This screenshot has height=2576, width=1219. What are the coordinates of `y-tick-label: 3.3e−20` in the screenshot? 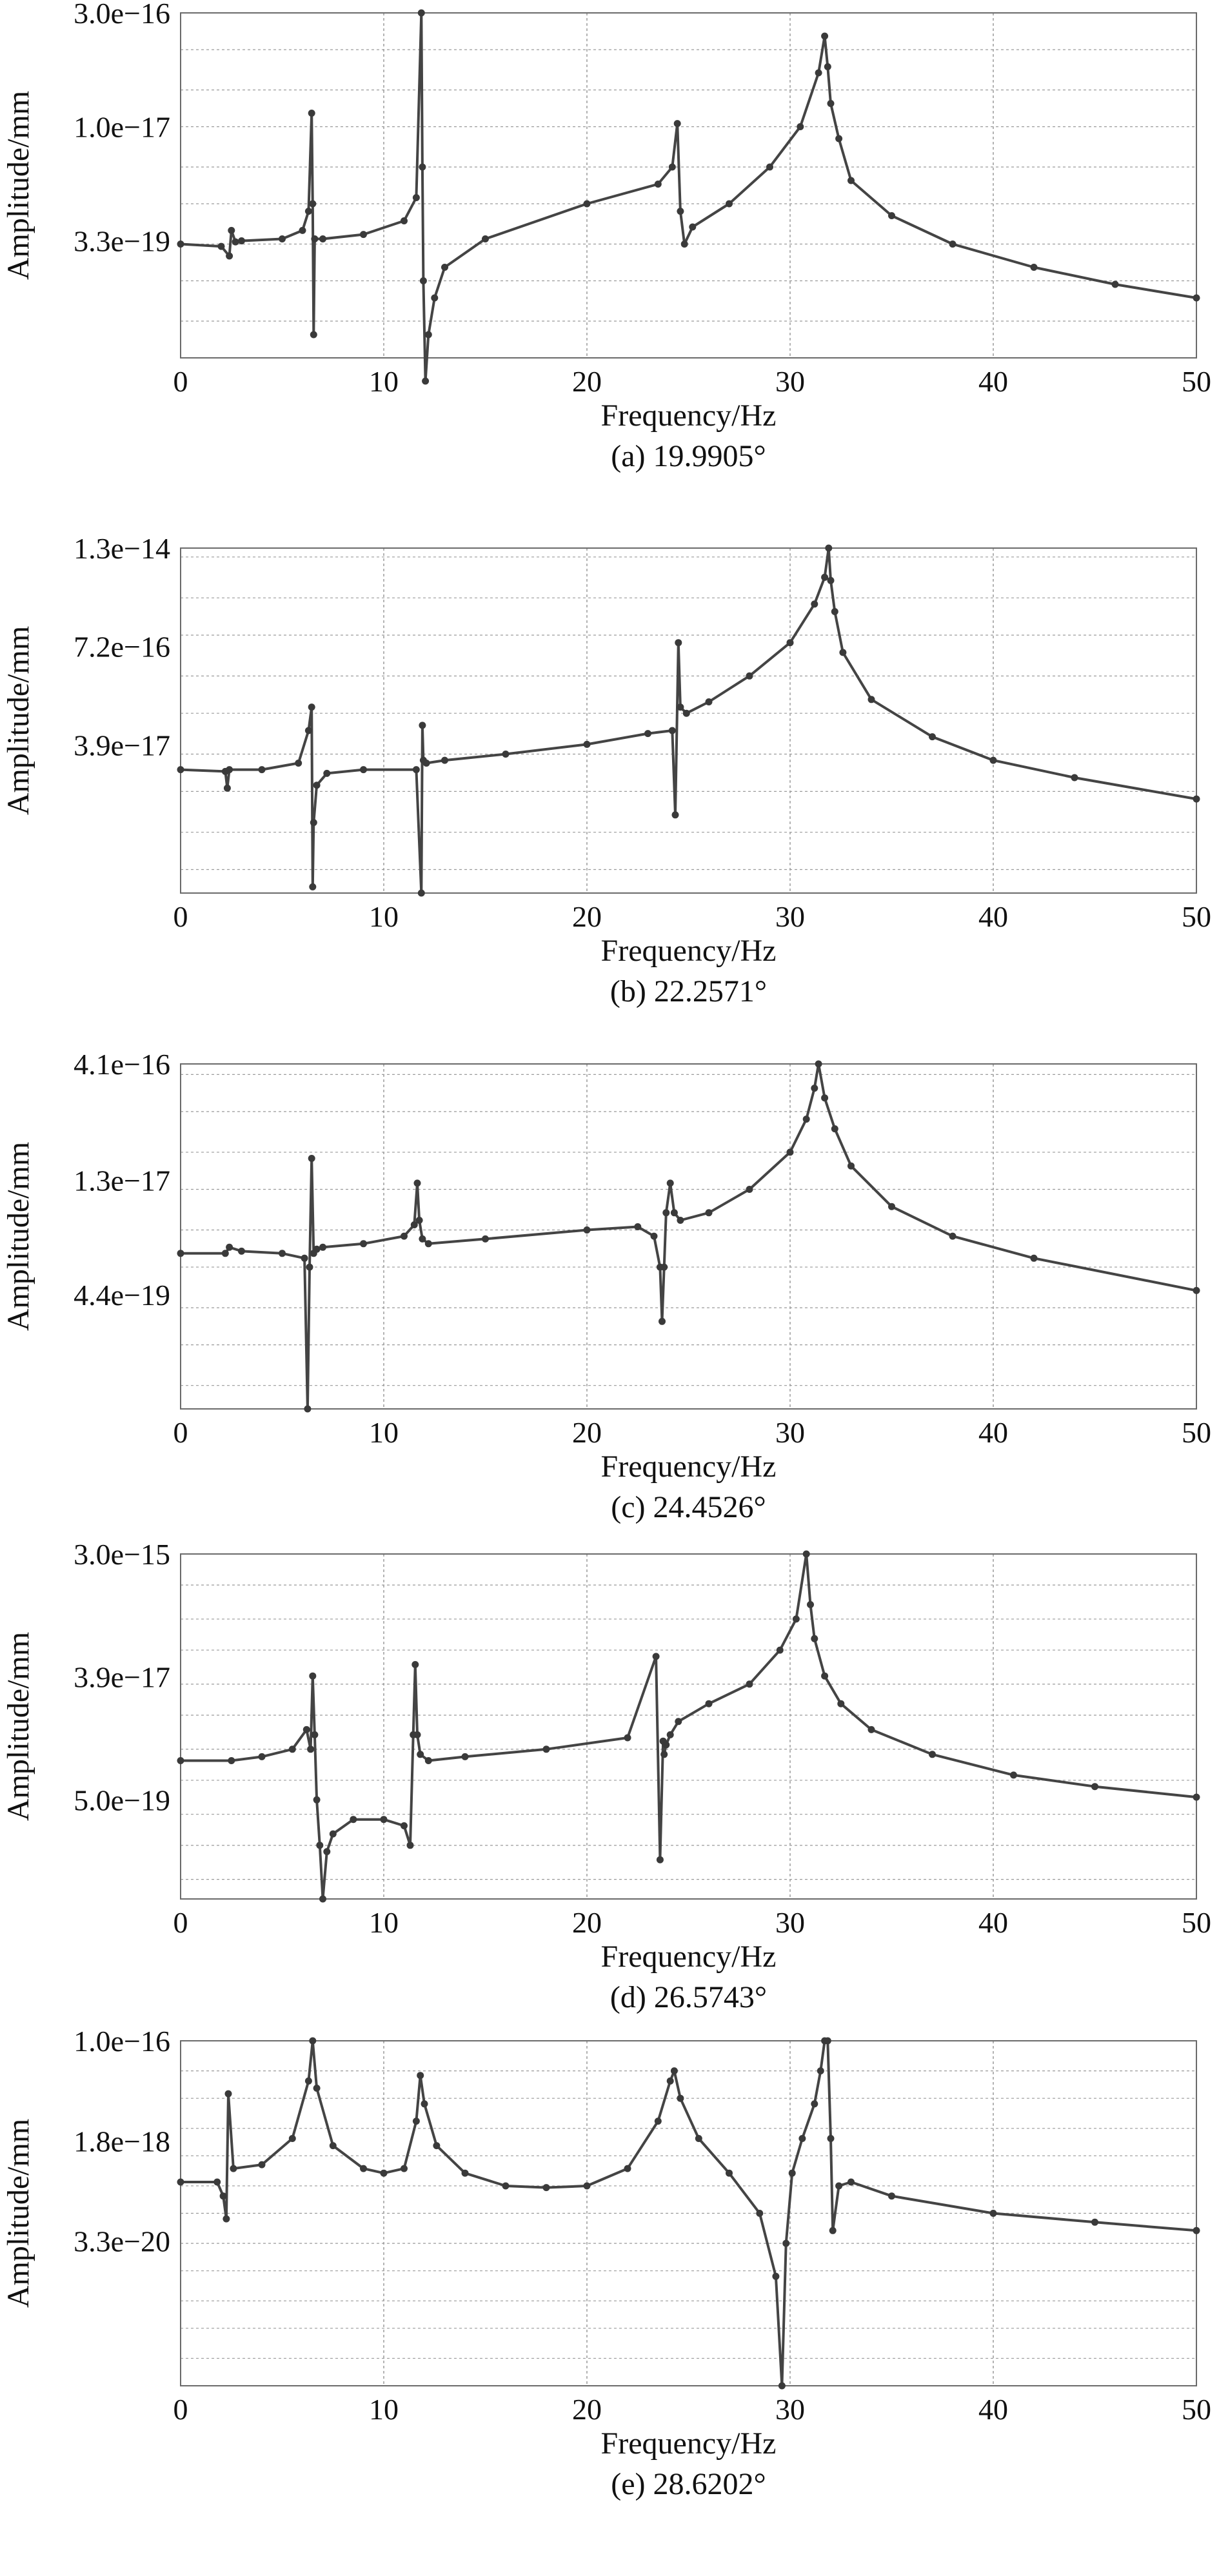 It's located at (122, 2241).